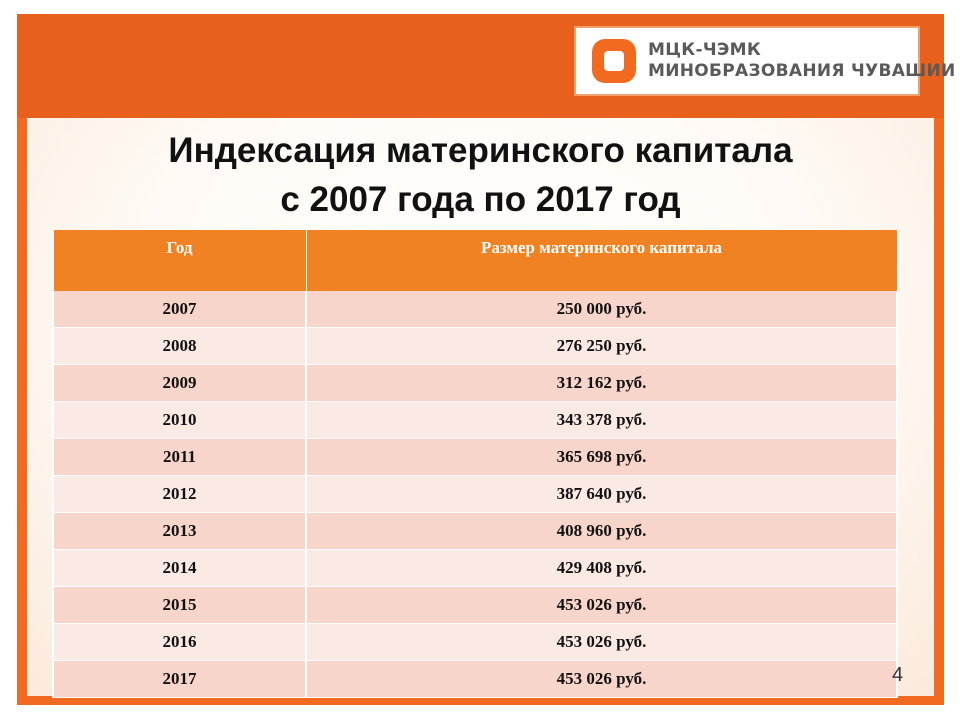 This screenshot has width=960, height=720. I want to click on table-row: 2015 453 026 руб., so click(475, 605).